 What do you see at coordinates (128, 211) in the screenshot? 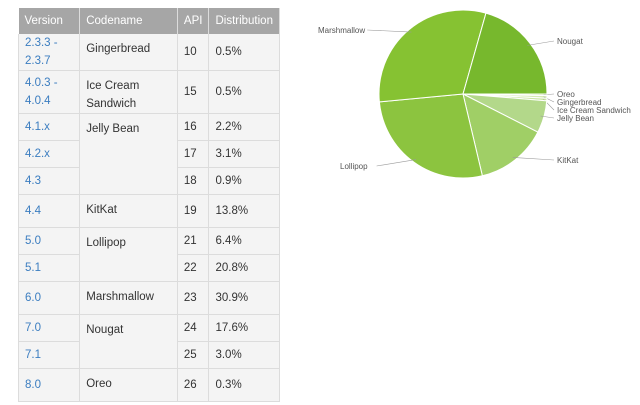
I see `codename-cell: KitKat` at bounding box center [128, 211].